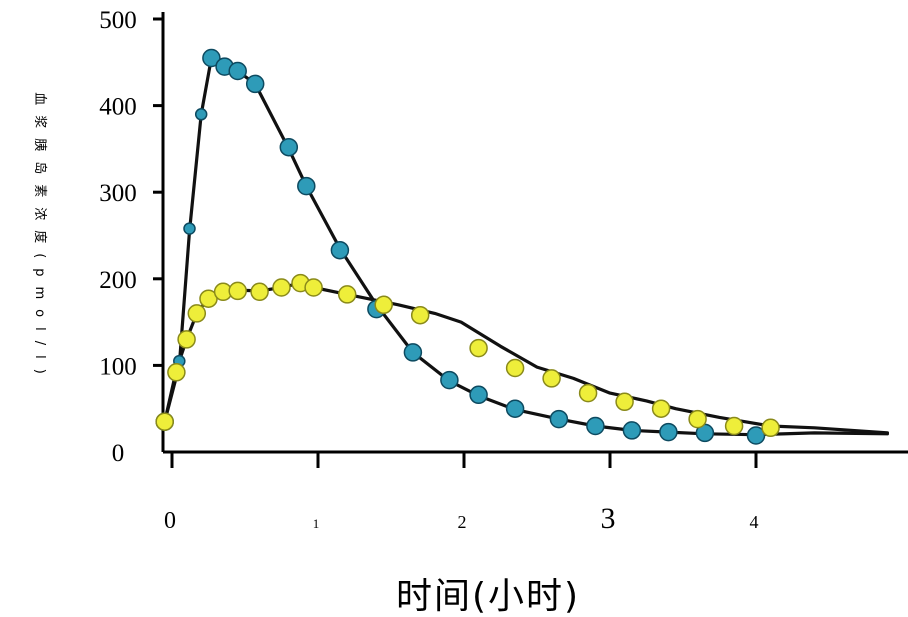 The width and height of the screenshot is (908, 617). What do you see at coordinates (608, 518) in the screenshot?
I see `x-tick-label-3: 3` at bounding box center [608, 518].